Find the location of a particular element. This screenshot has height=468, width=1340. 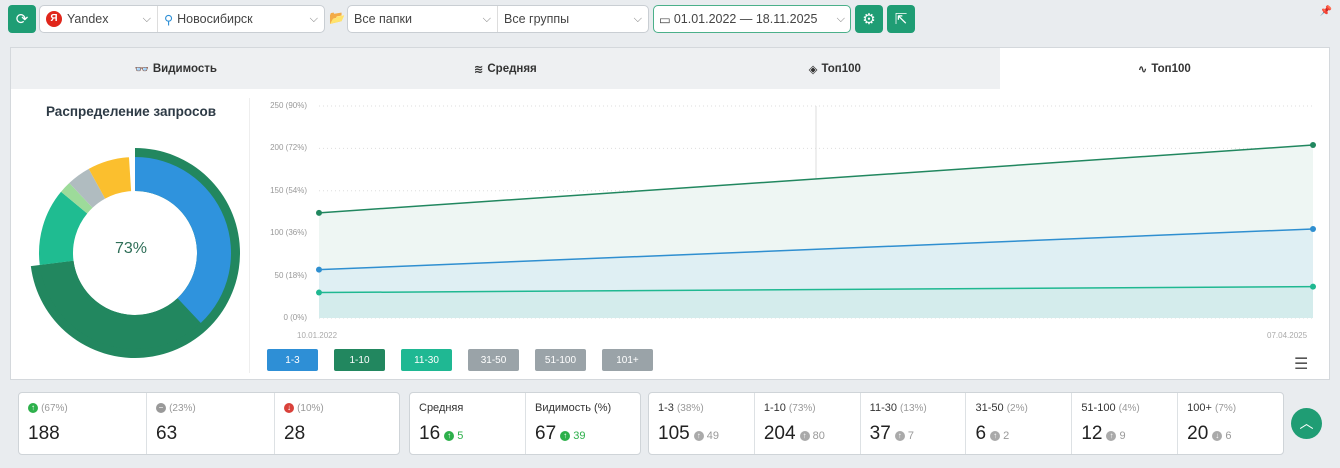

y-tick-label: 250 (90%) is located at coordinates (288, 105).